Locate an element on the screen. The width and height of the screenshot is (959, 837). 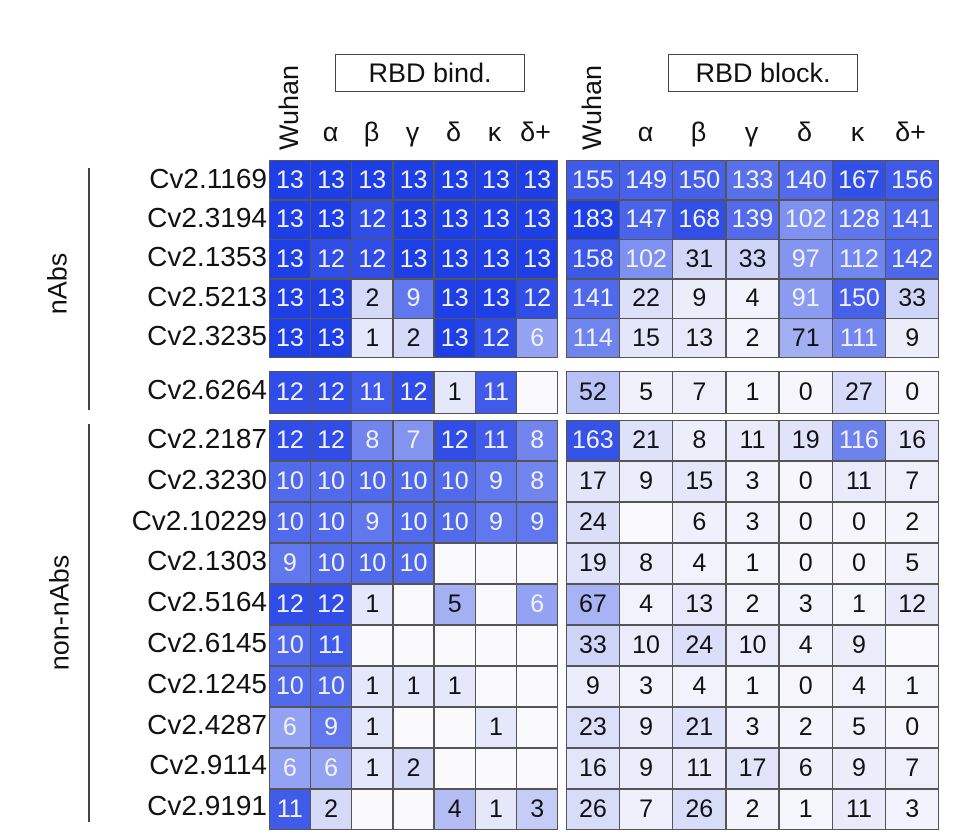
heatmap-cell: 149 is located at coordinates (646, 180).